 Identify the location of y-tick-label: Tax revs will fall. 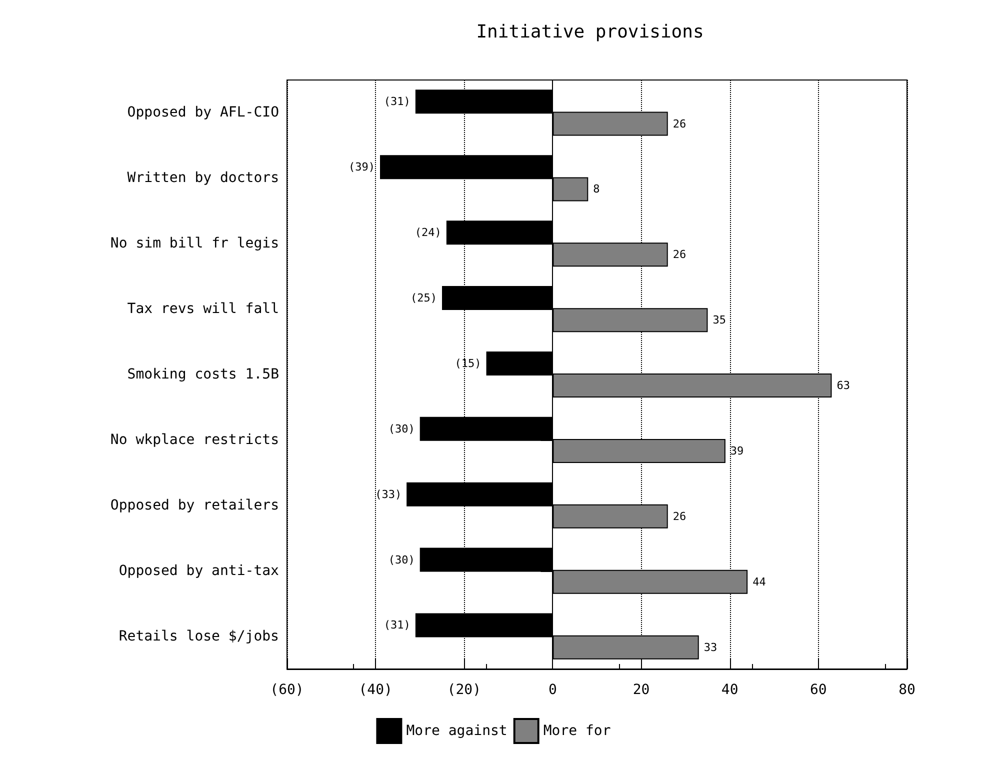
(203, 309).